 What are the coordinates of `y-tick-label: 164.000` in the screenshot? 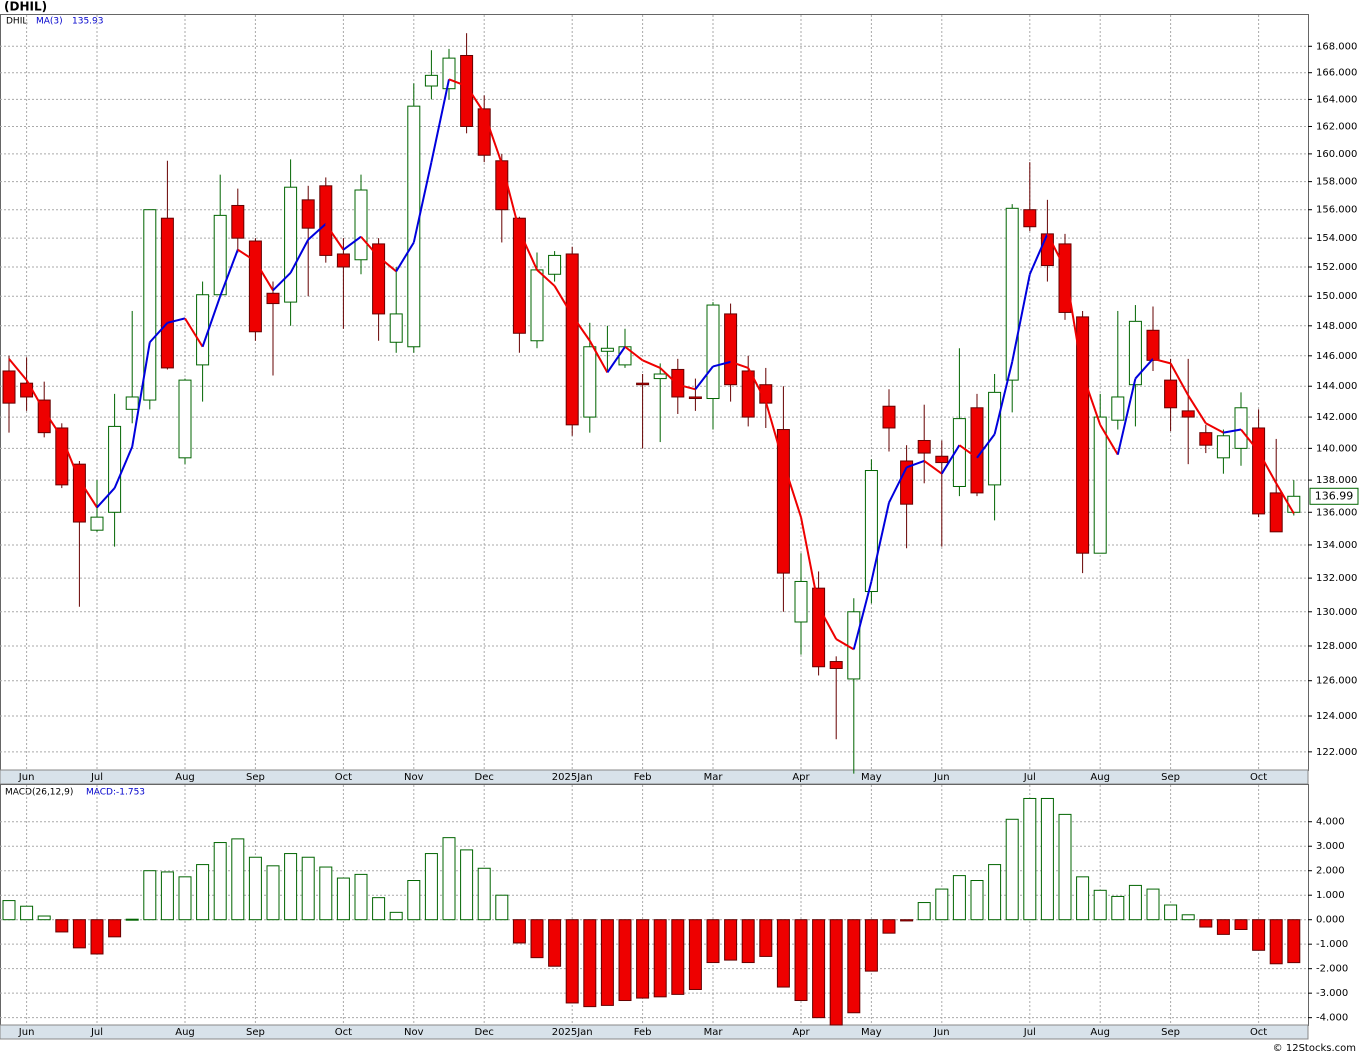 It's located at (1336, 99).